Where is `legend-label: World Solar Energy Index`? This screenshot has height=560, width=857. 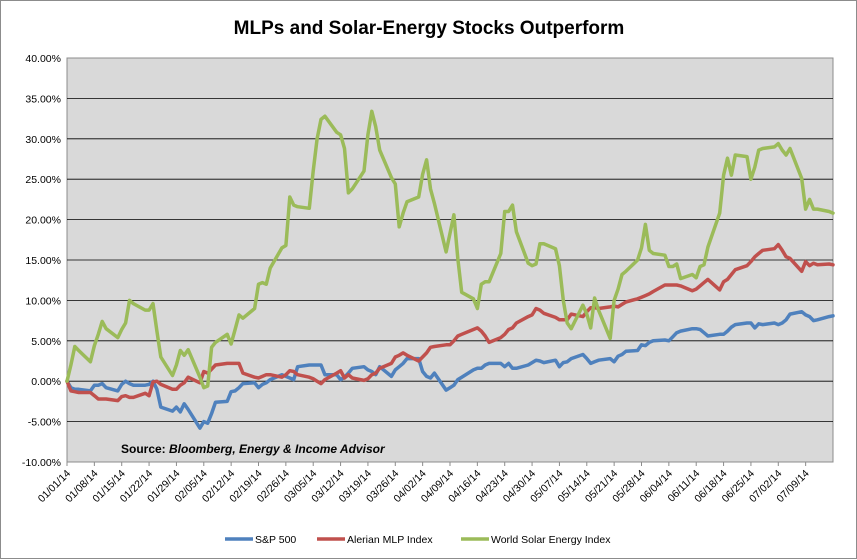
legend-label: World Solar Energy Index is located at coordinates (551, 540).